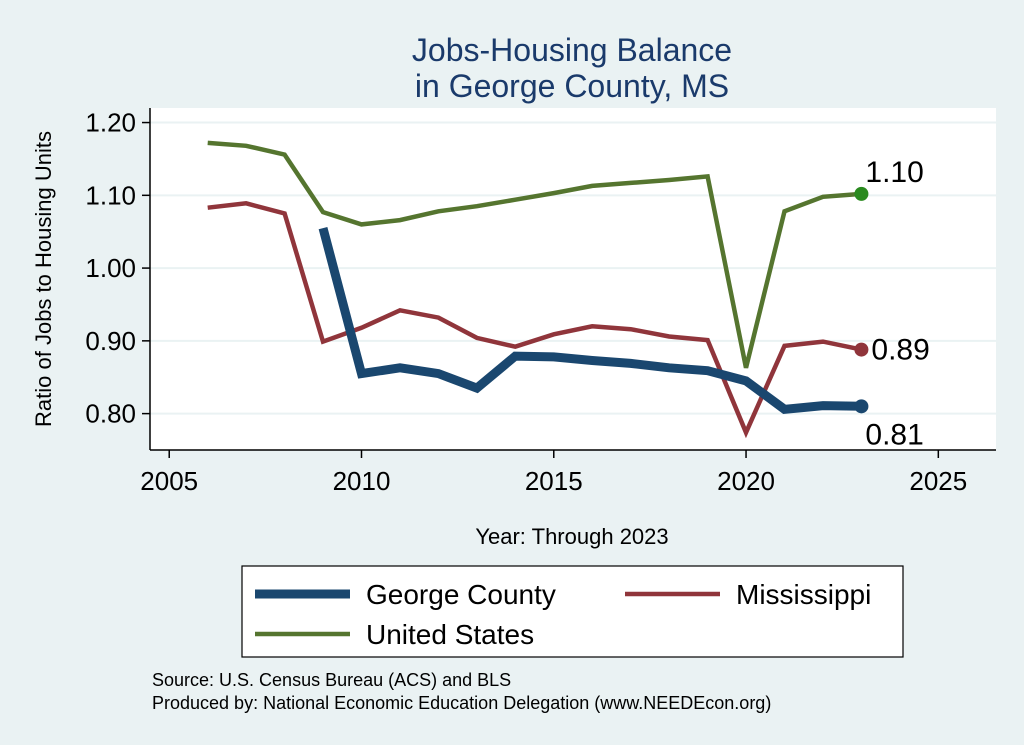  Describe the element at coordinates (938, 481) in the screenshot. I see `x-tick-label: 2025` at that location.